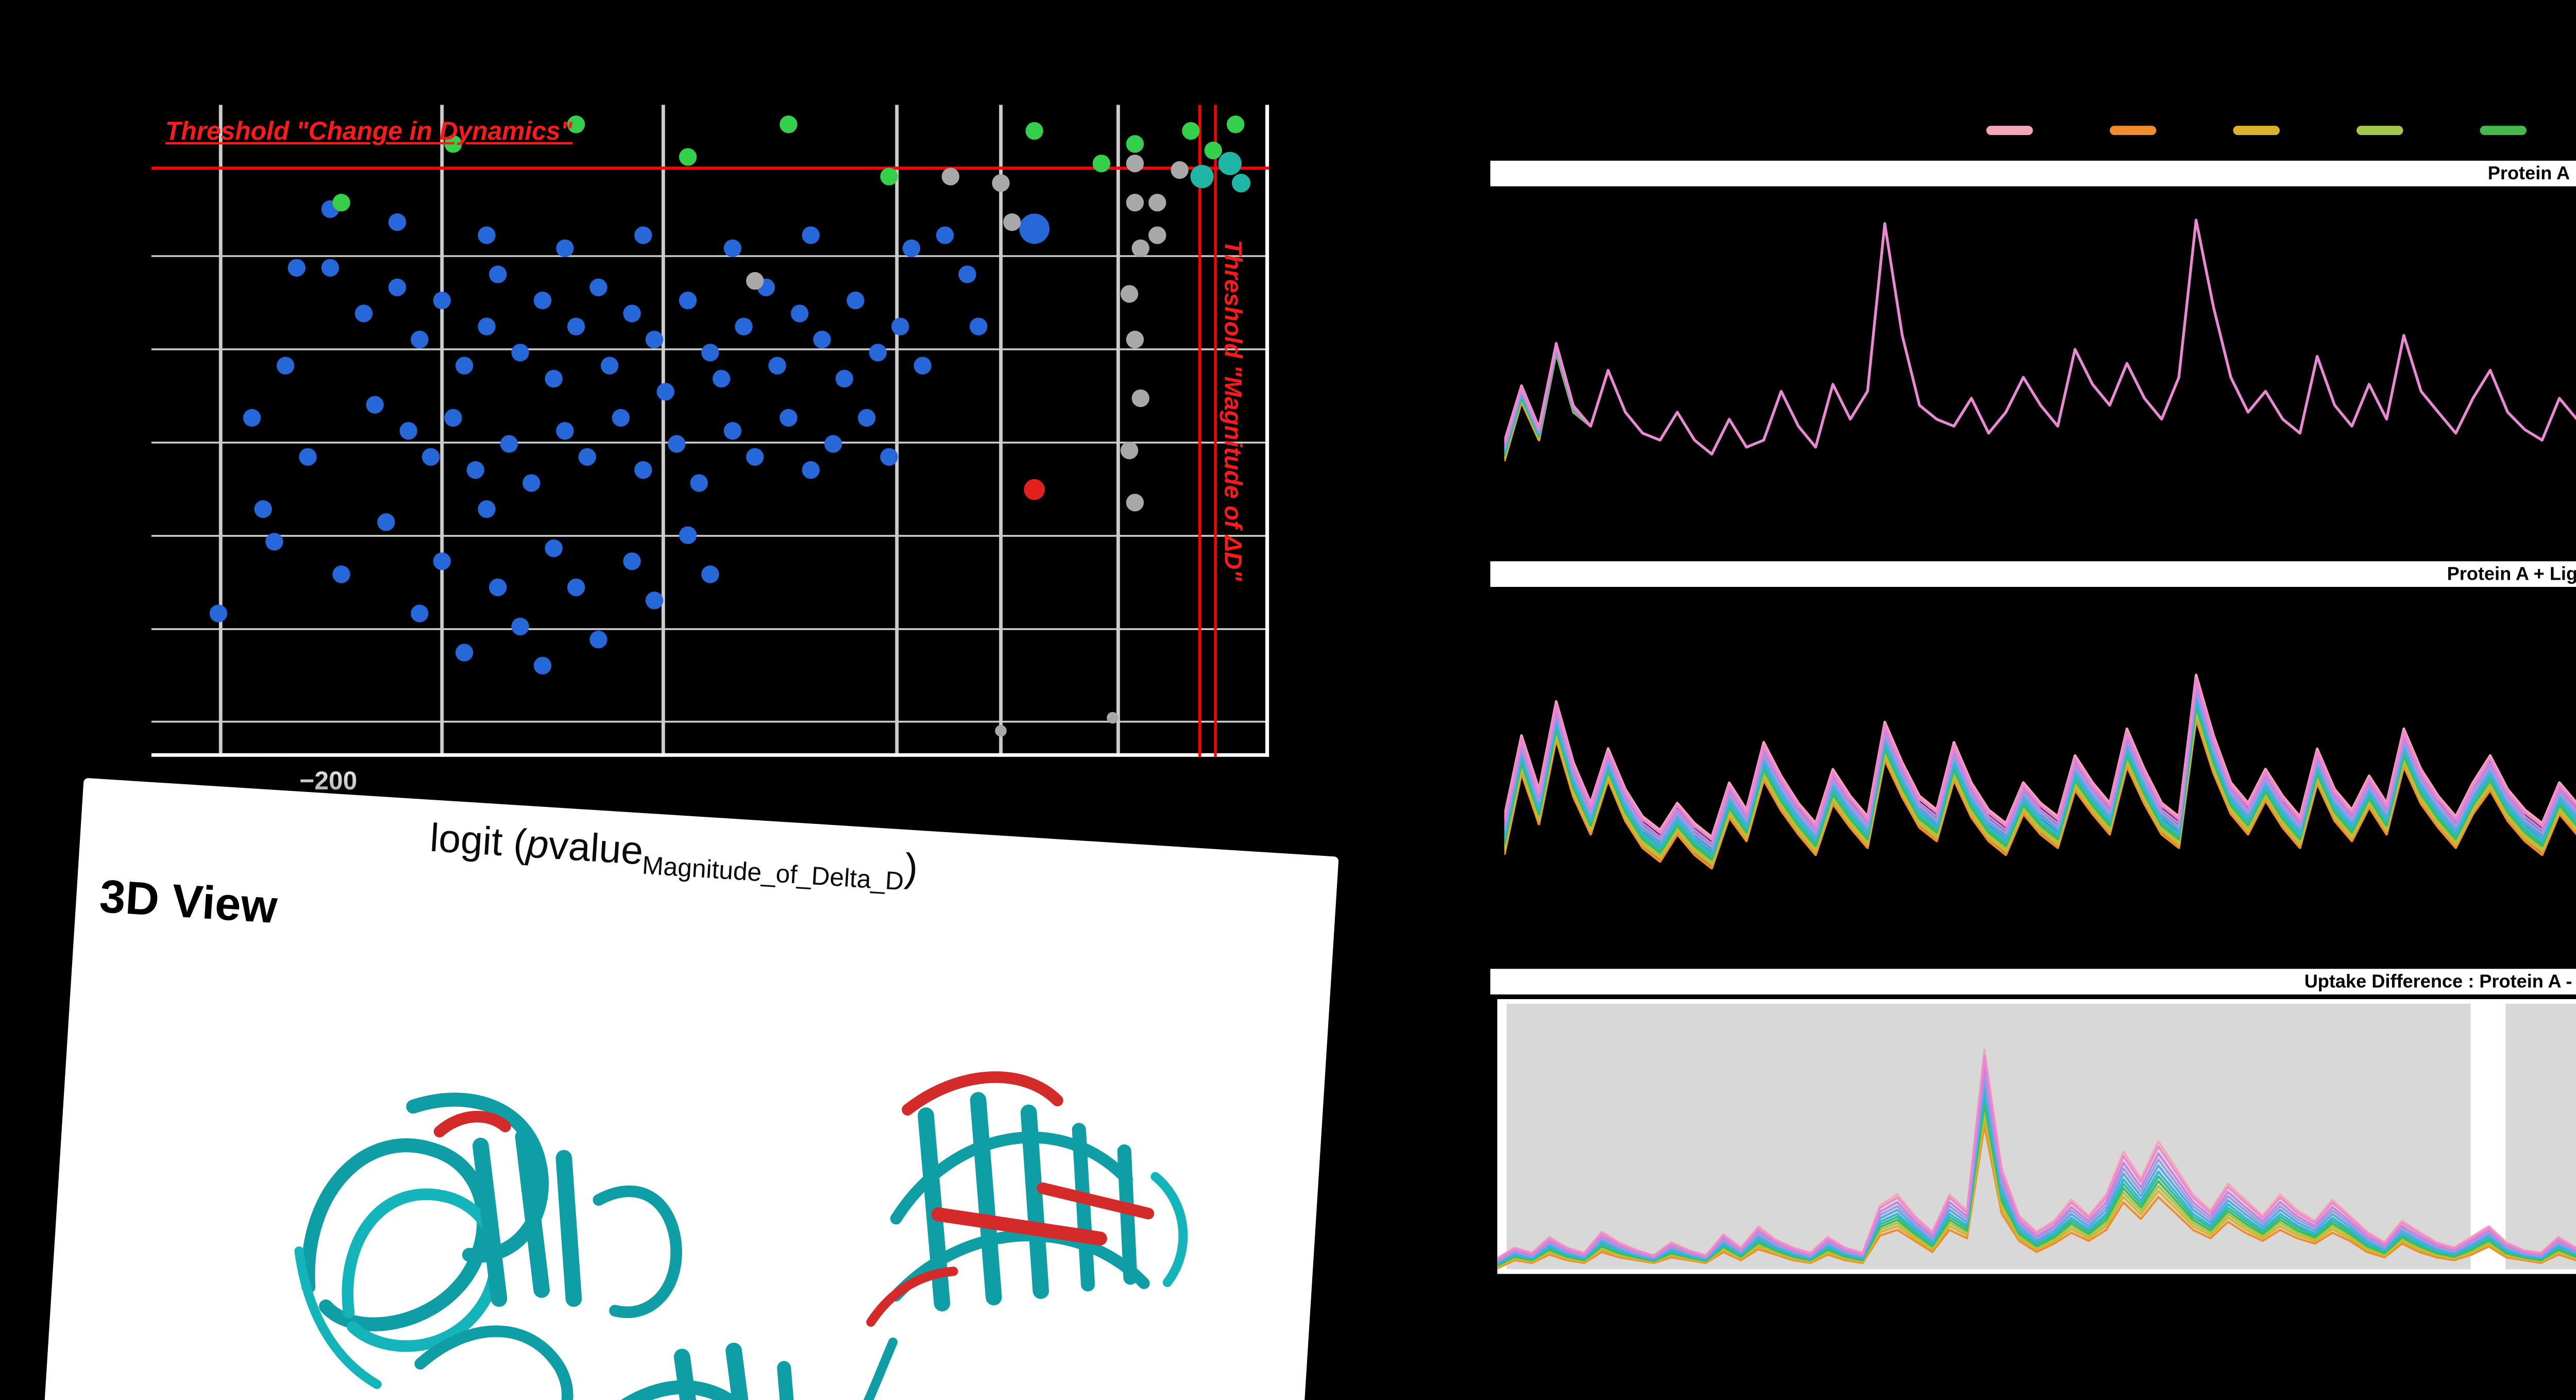 The image size is (2576, 1400). What do you see at coordinates (2033, 173) in the screenshot?
I see `panel-title-protein-a: Protein A` at bounding box center [2033, 173].